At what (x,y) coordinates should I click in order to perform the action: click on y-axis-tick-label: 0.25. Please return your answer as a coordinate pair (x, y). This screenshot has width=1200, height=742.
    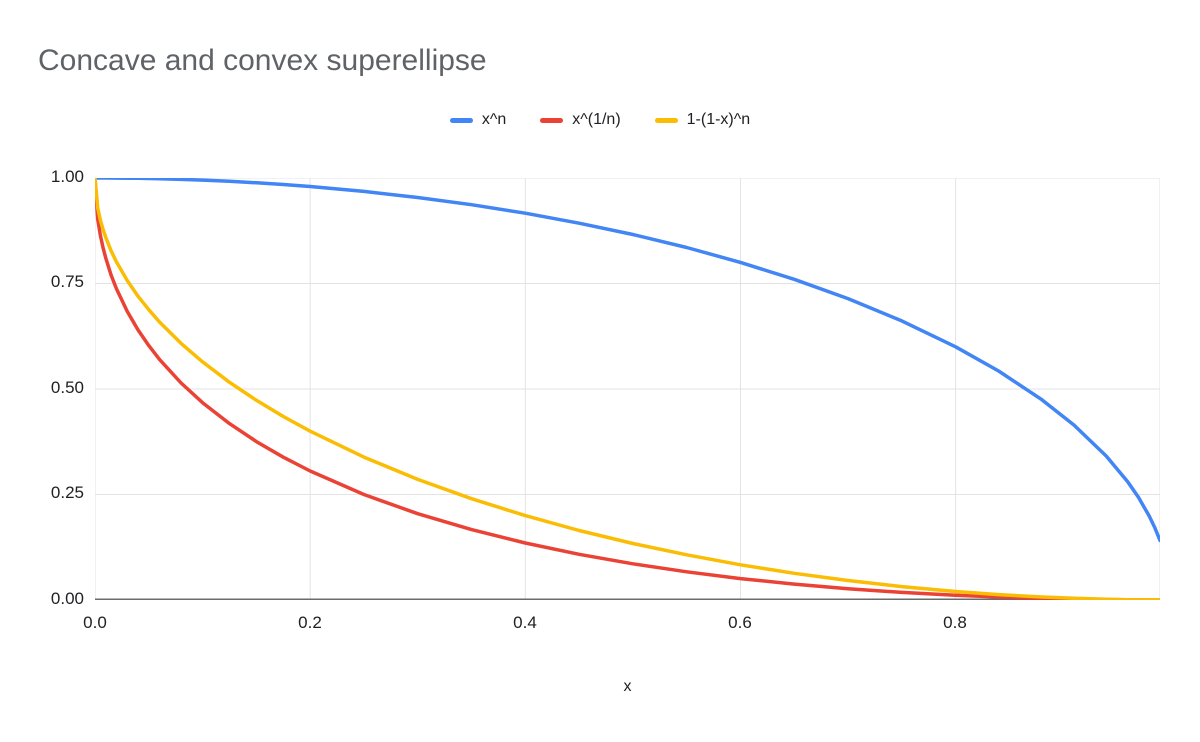
    Looking at the image, I should click on (67, 492).